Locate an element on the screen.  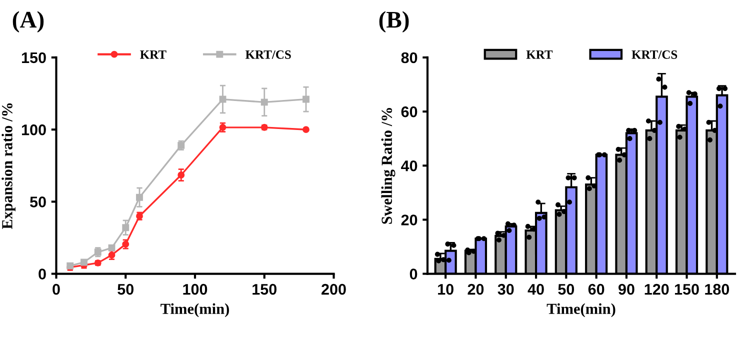
y-tick-label: 50 is located at coordinates (38, 202).